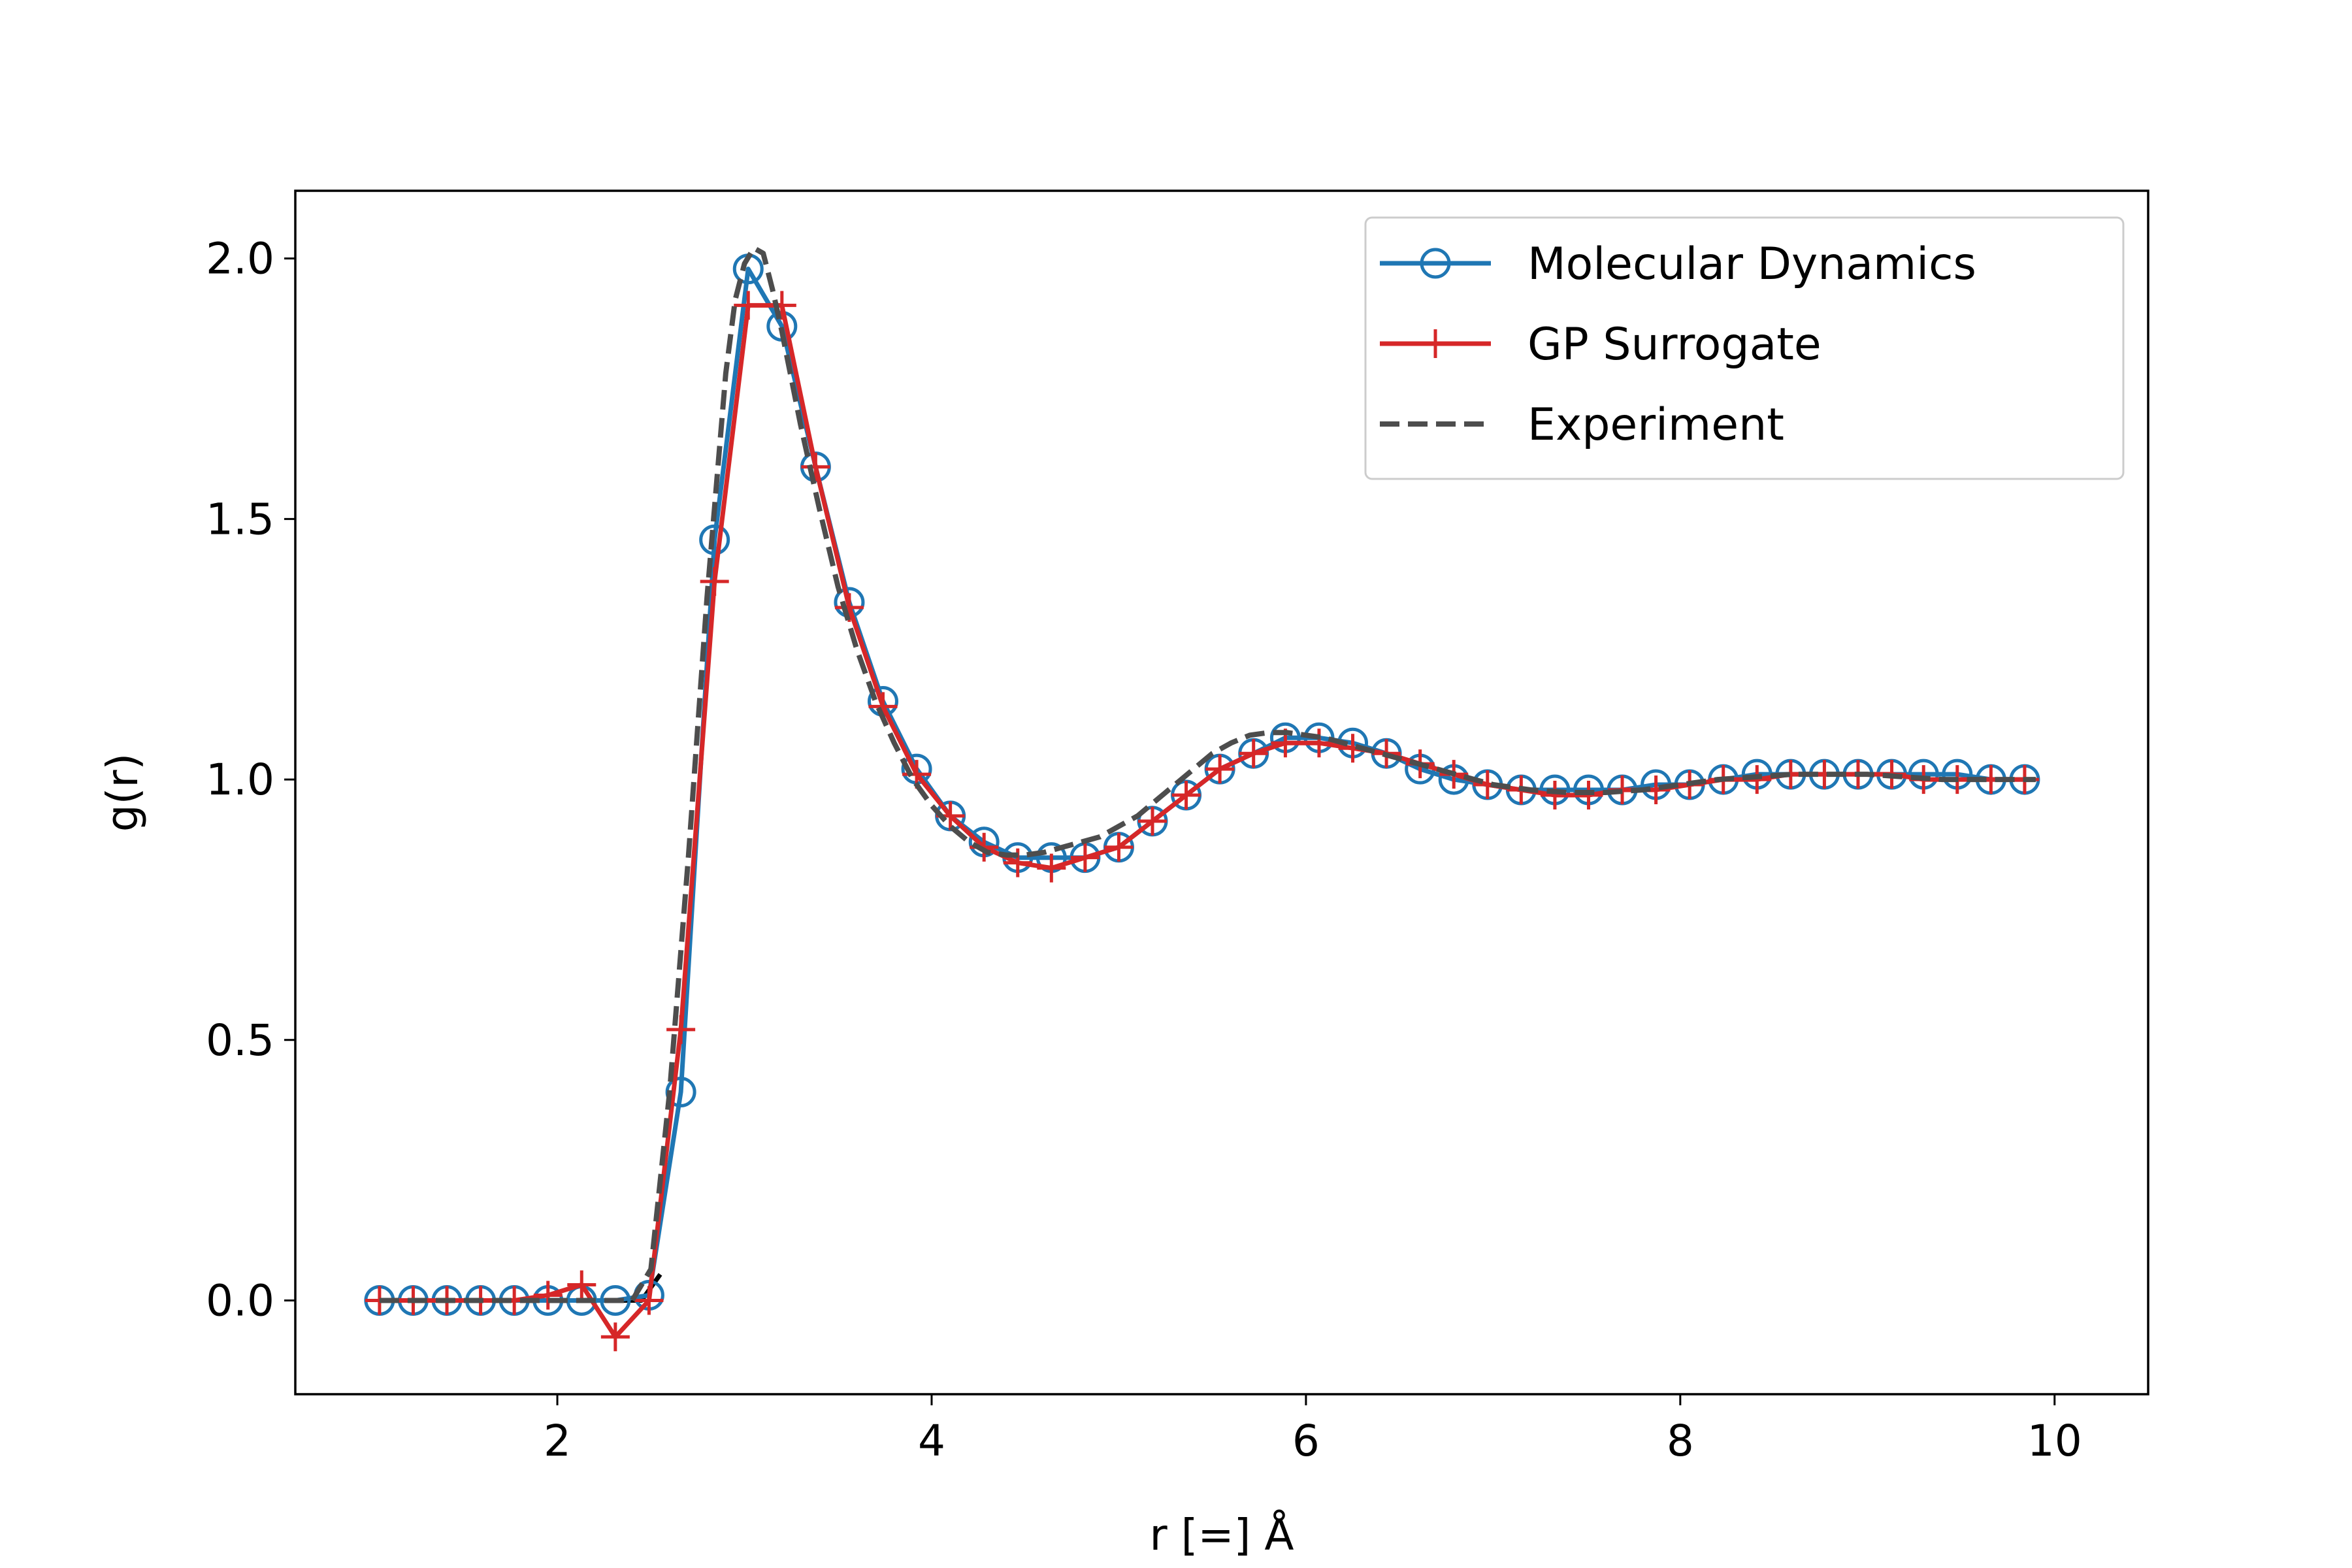 This screenshot has height=1568, width=2352. I want to click on legend: Molecular Dynamics GP Surrogate Experiment, so click(1744, 348).